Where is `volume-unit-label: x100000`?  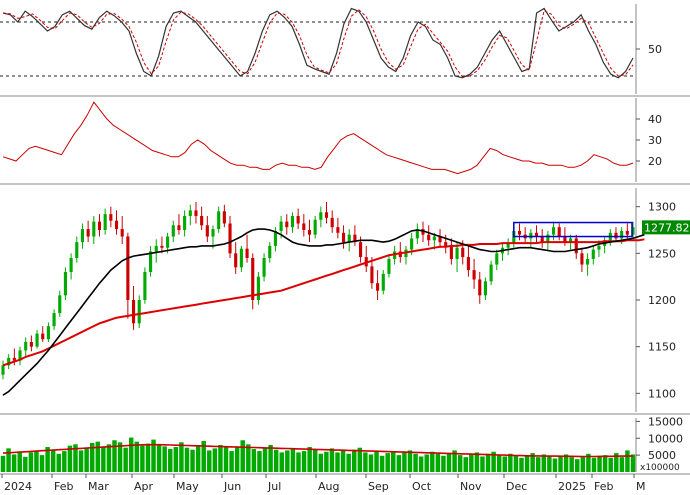 volume-unit-label: x100000 is located at coordinates (660, 468).